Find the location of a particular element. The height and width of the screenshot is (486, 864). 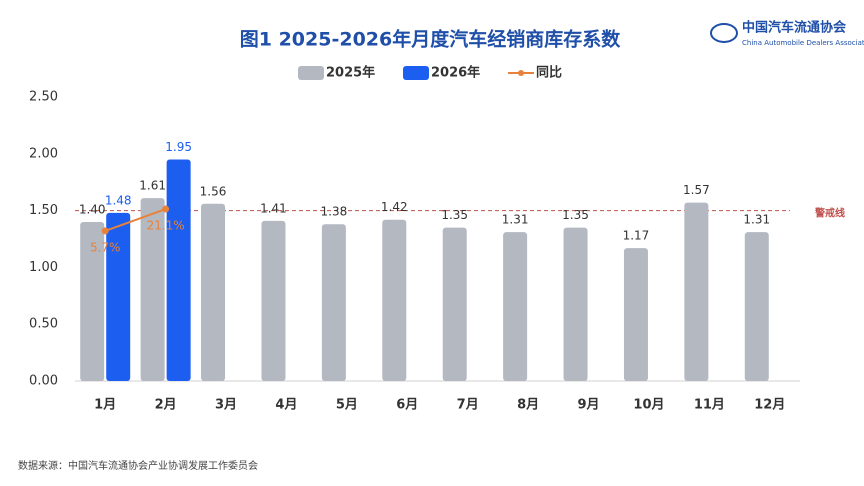

y-tick-label: 1.00 is located at coordinates (43, 267).